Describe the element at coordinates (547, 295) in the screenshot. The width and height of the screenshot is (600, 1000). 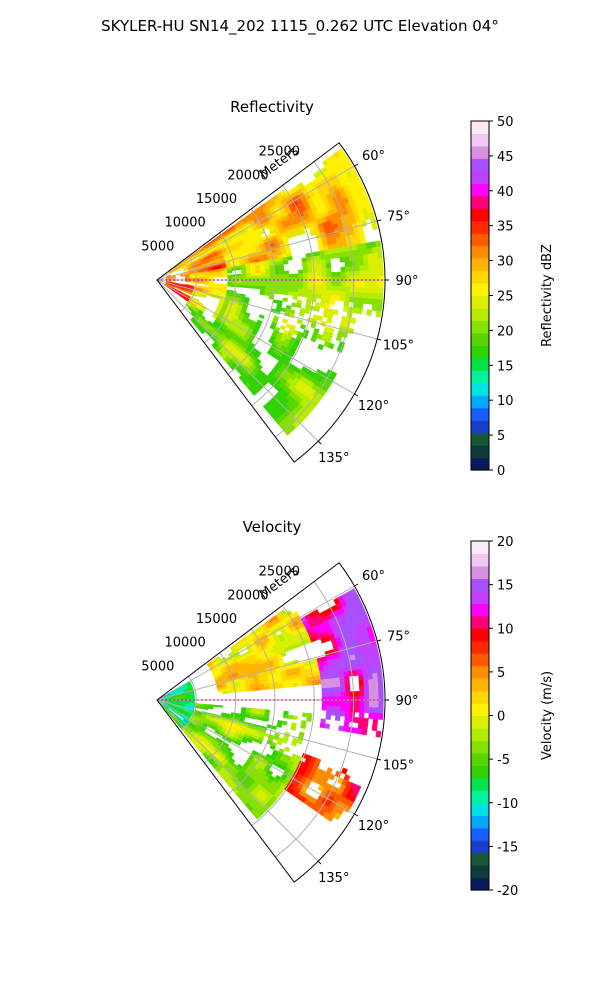
I see `colorbar-label: Reflectivity dBZ` at that location.